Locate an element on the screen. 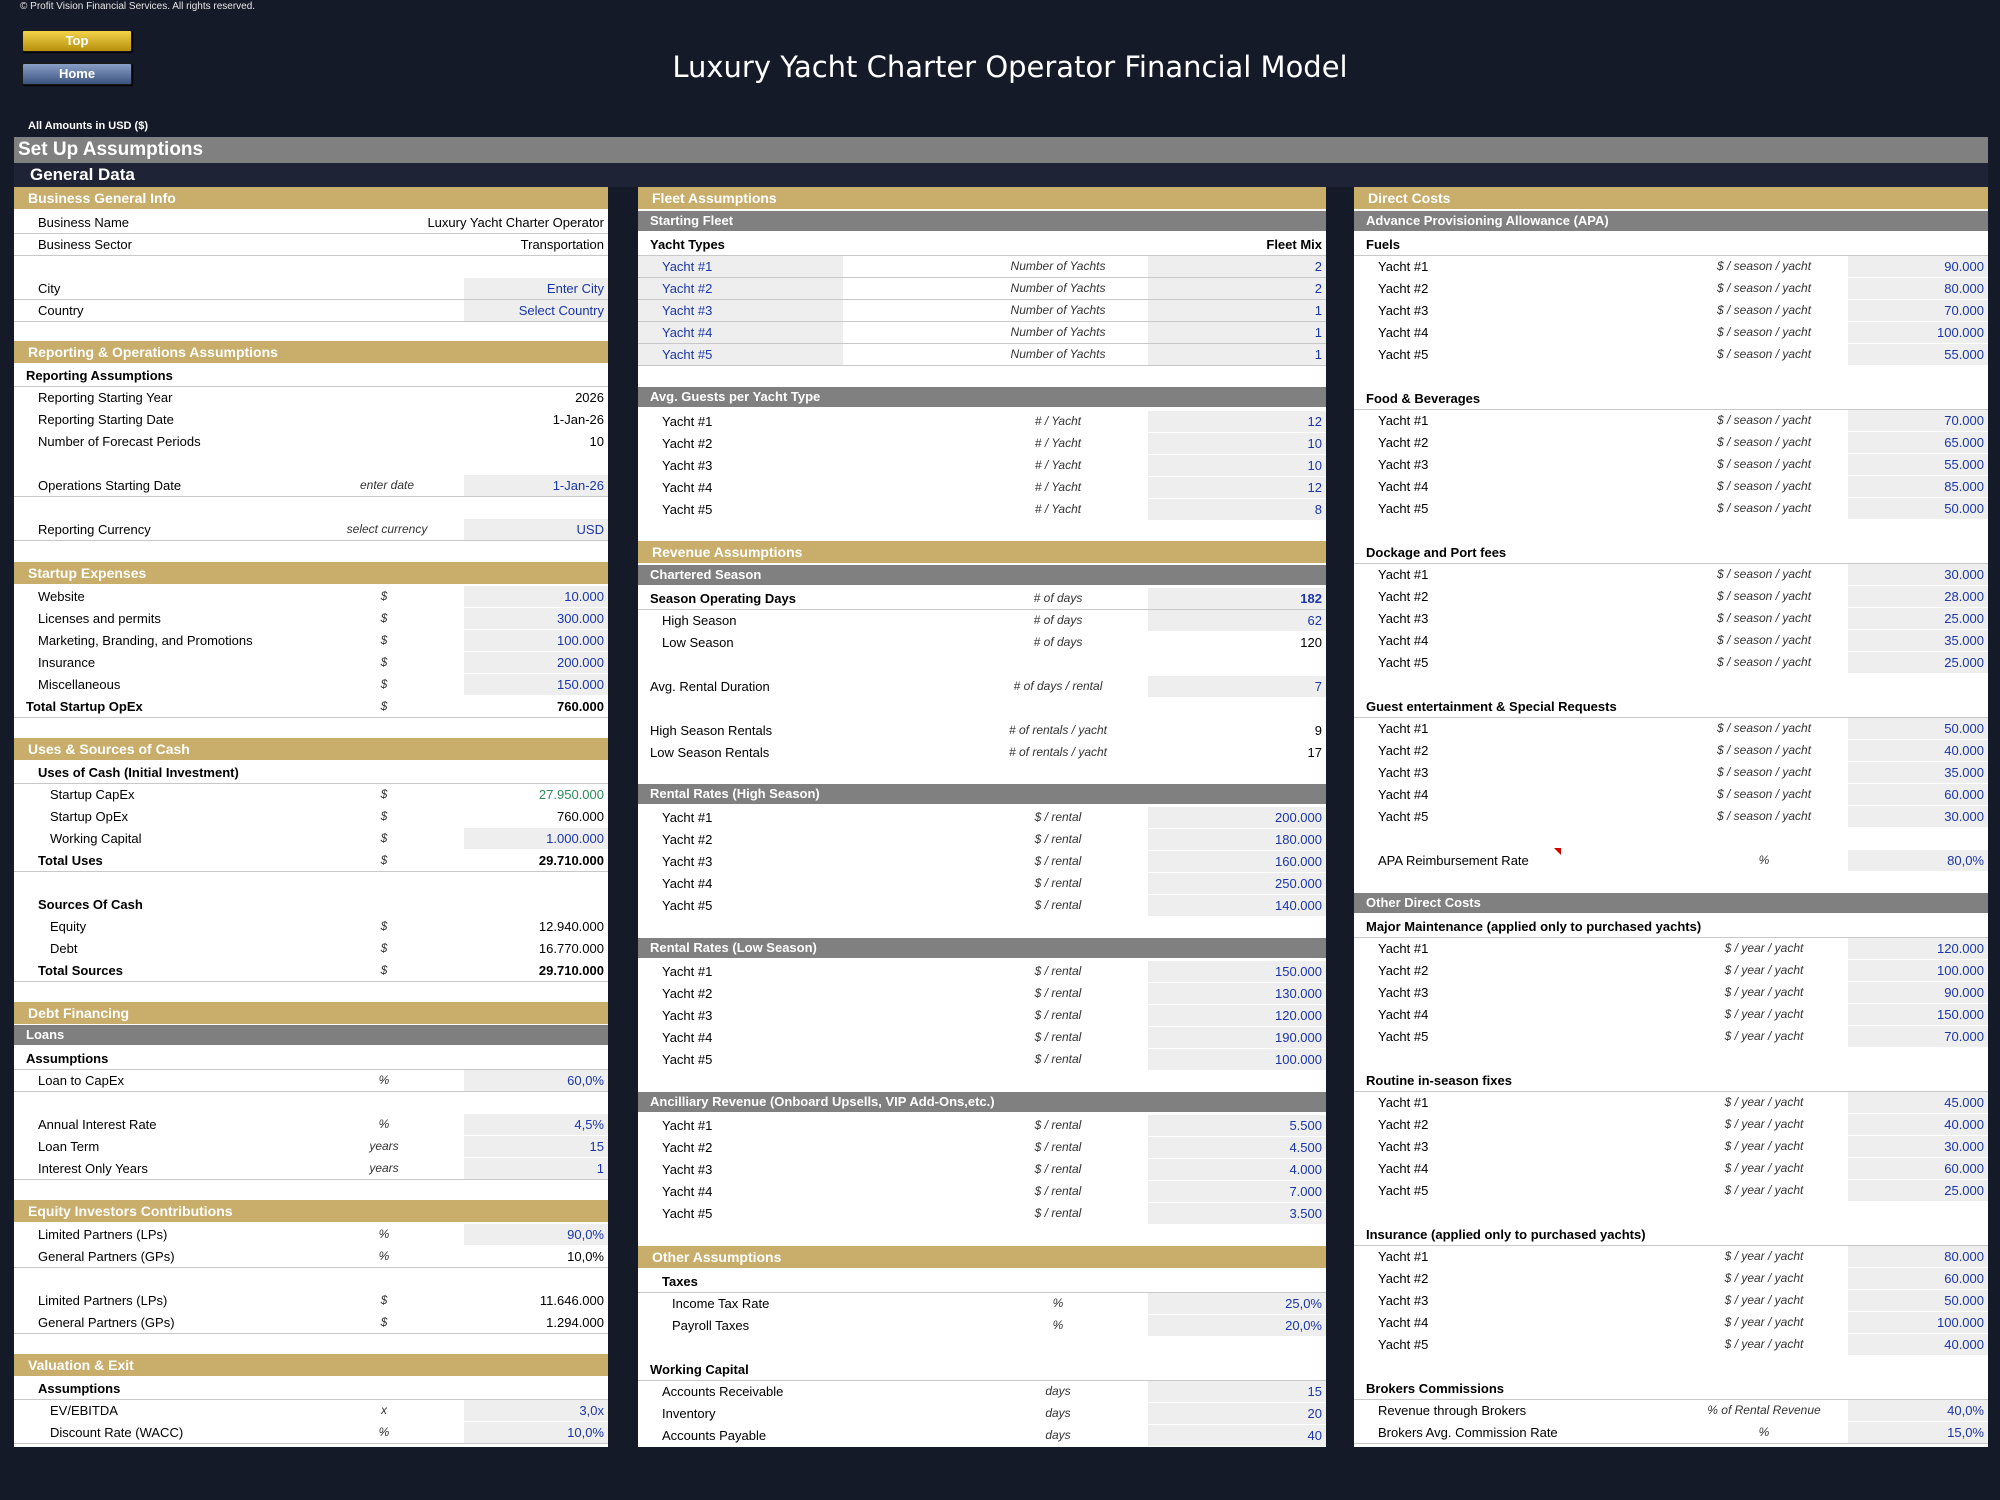 The width and height of the screenshot is (2000, 1500). row-value: 182 is located at coordinates (1237, 598).